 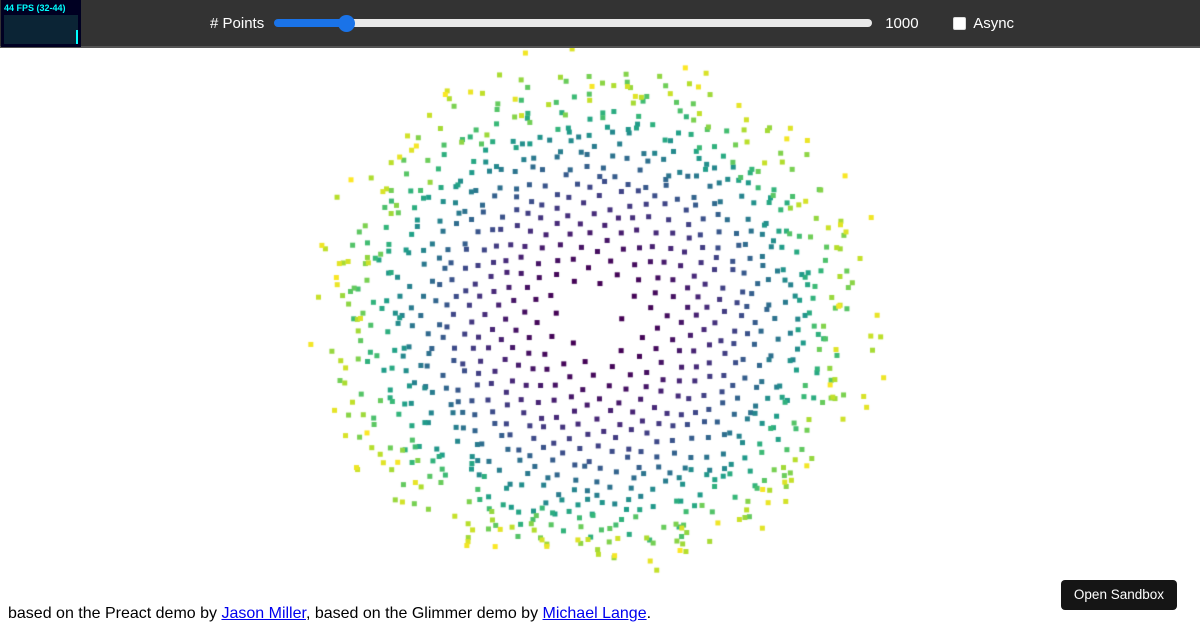 What do you see at coordinates (237, 23) in the screenshot?
I see `points-slider-label: # Points` at bounding box center [237, 23].